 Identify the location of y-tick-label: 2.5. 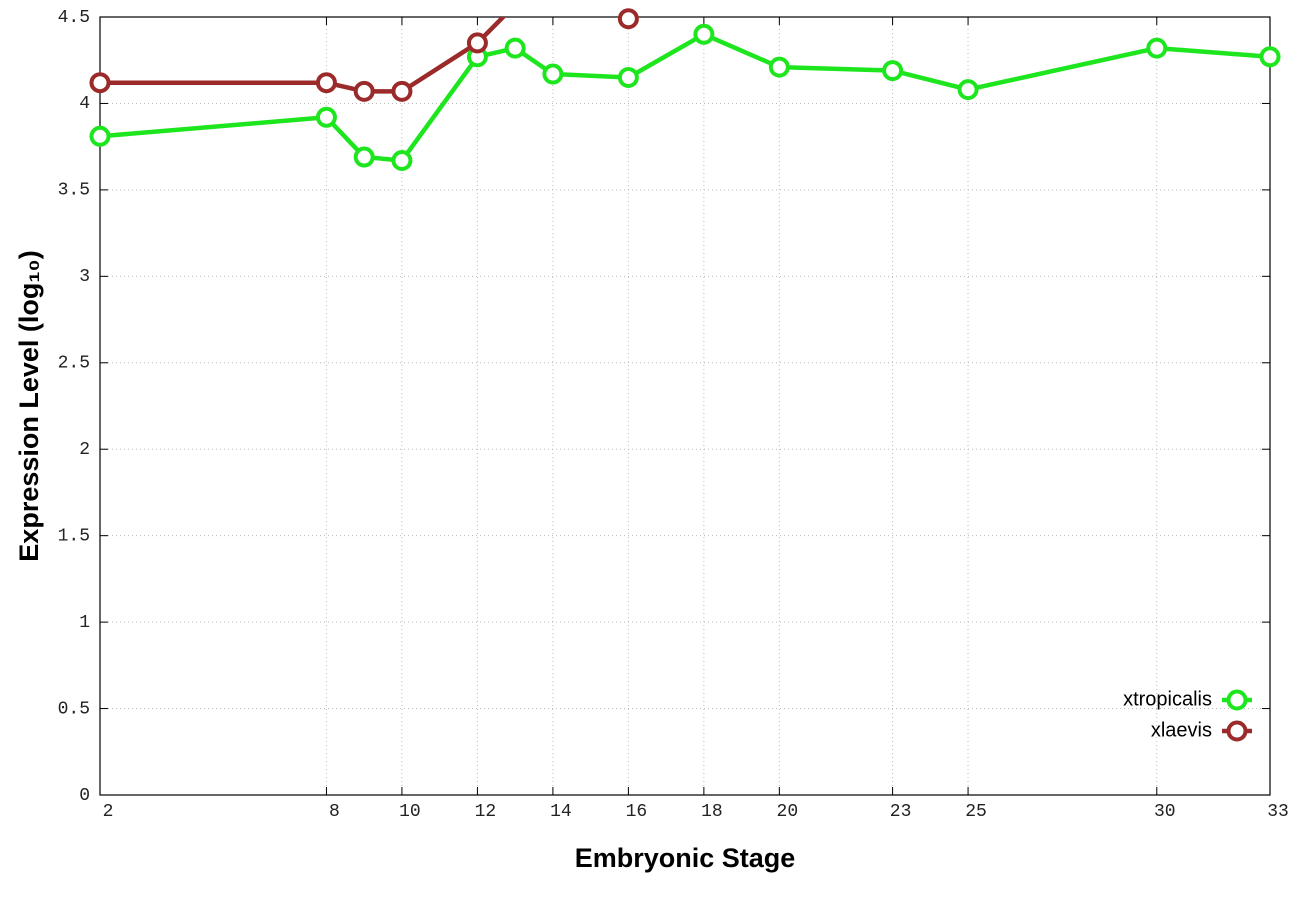
(74, 364).